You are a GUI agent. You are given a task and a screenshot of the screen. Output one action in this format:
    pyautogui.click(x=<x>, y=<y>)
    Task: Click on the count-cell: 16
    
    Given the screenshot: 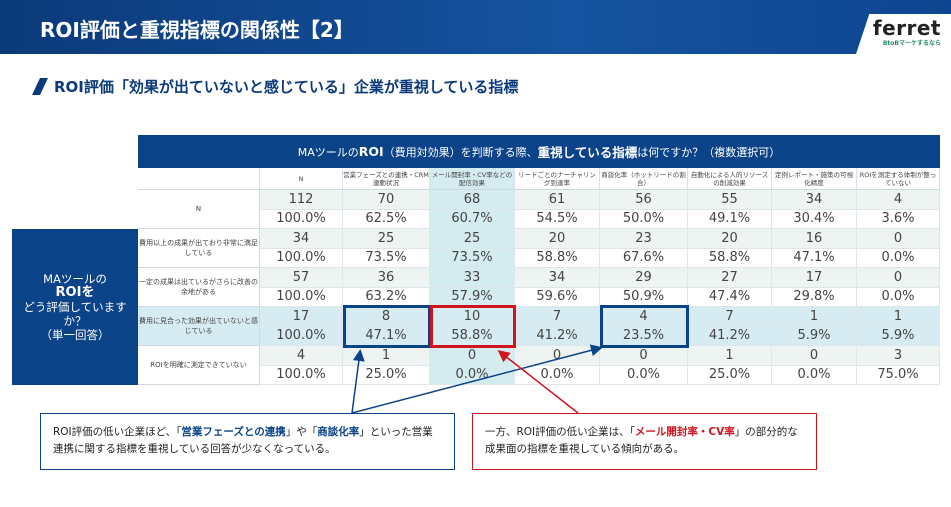 What is the action you would take?
    pyautogui.click(x=814, y=239)
    